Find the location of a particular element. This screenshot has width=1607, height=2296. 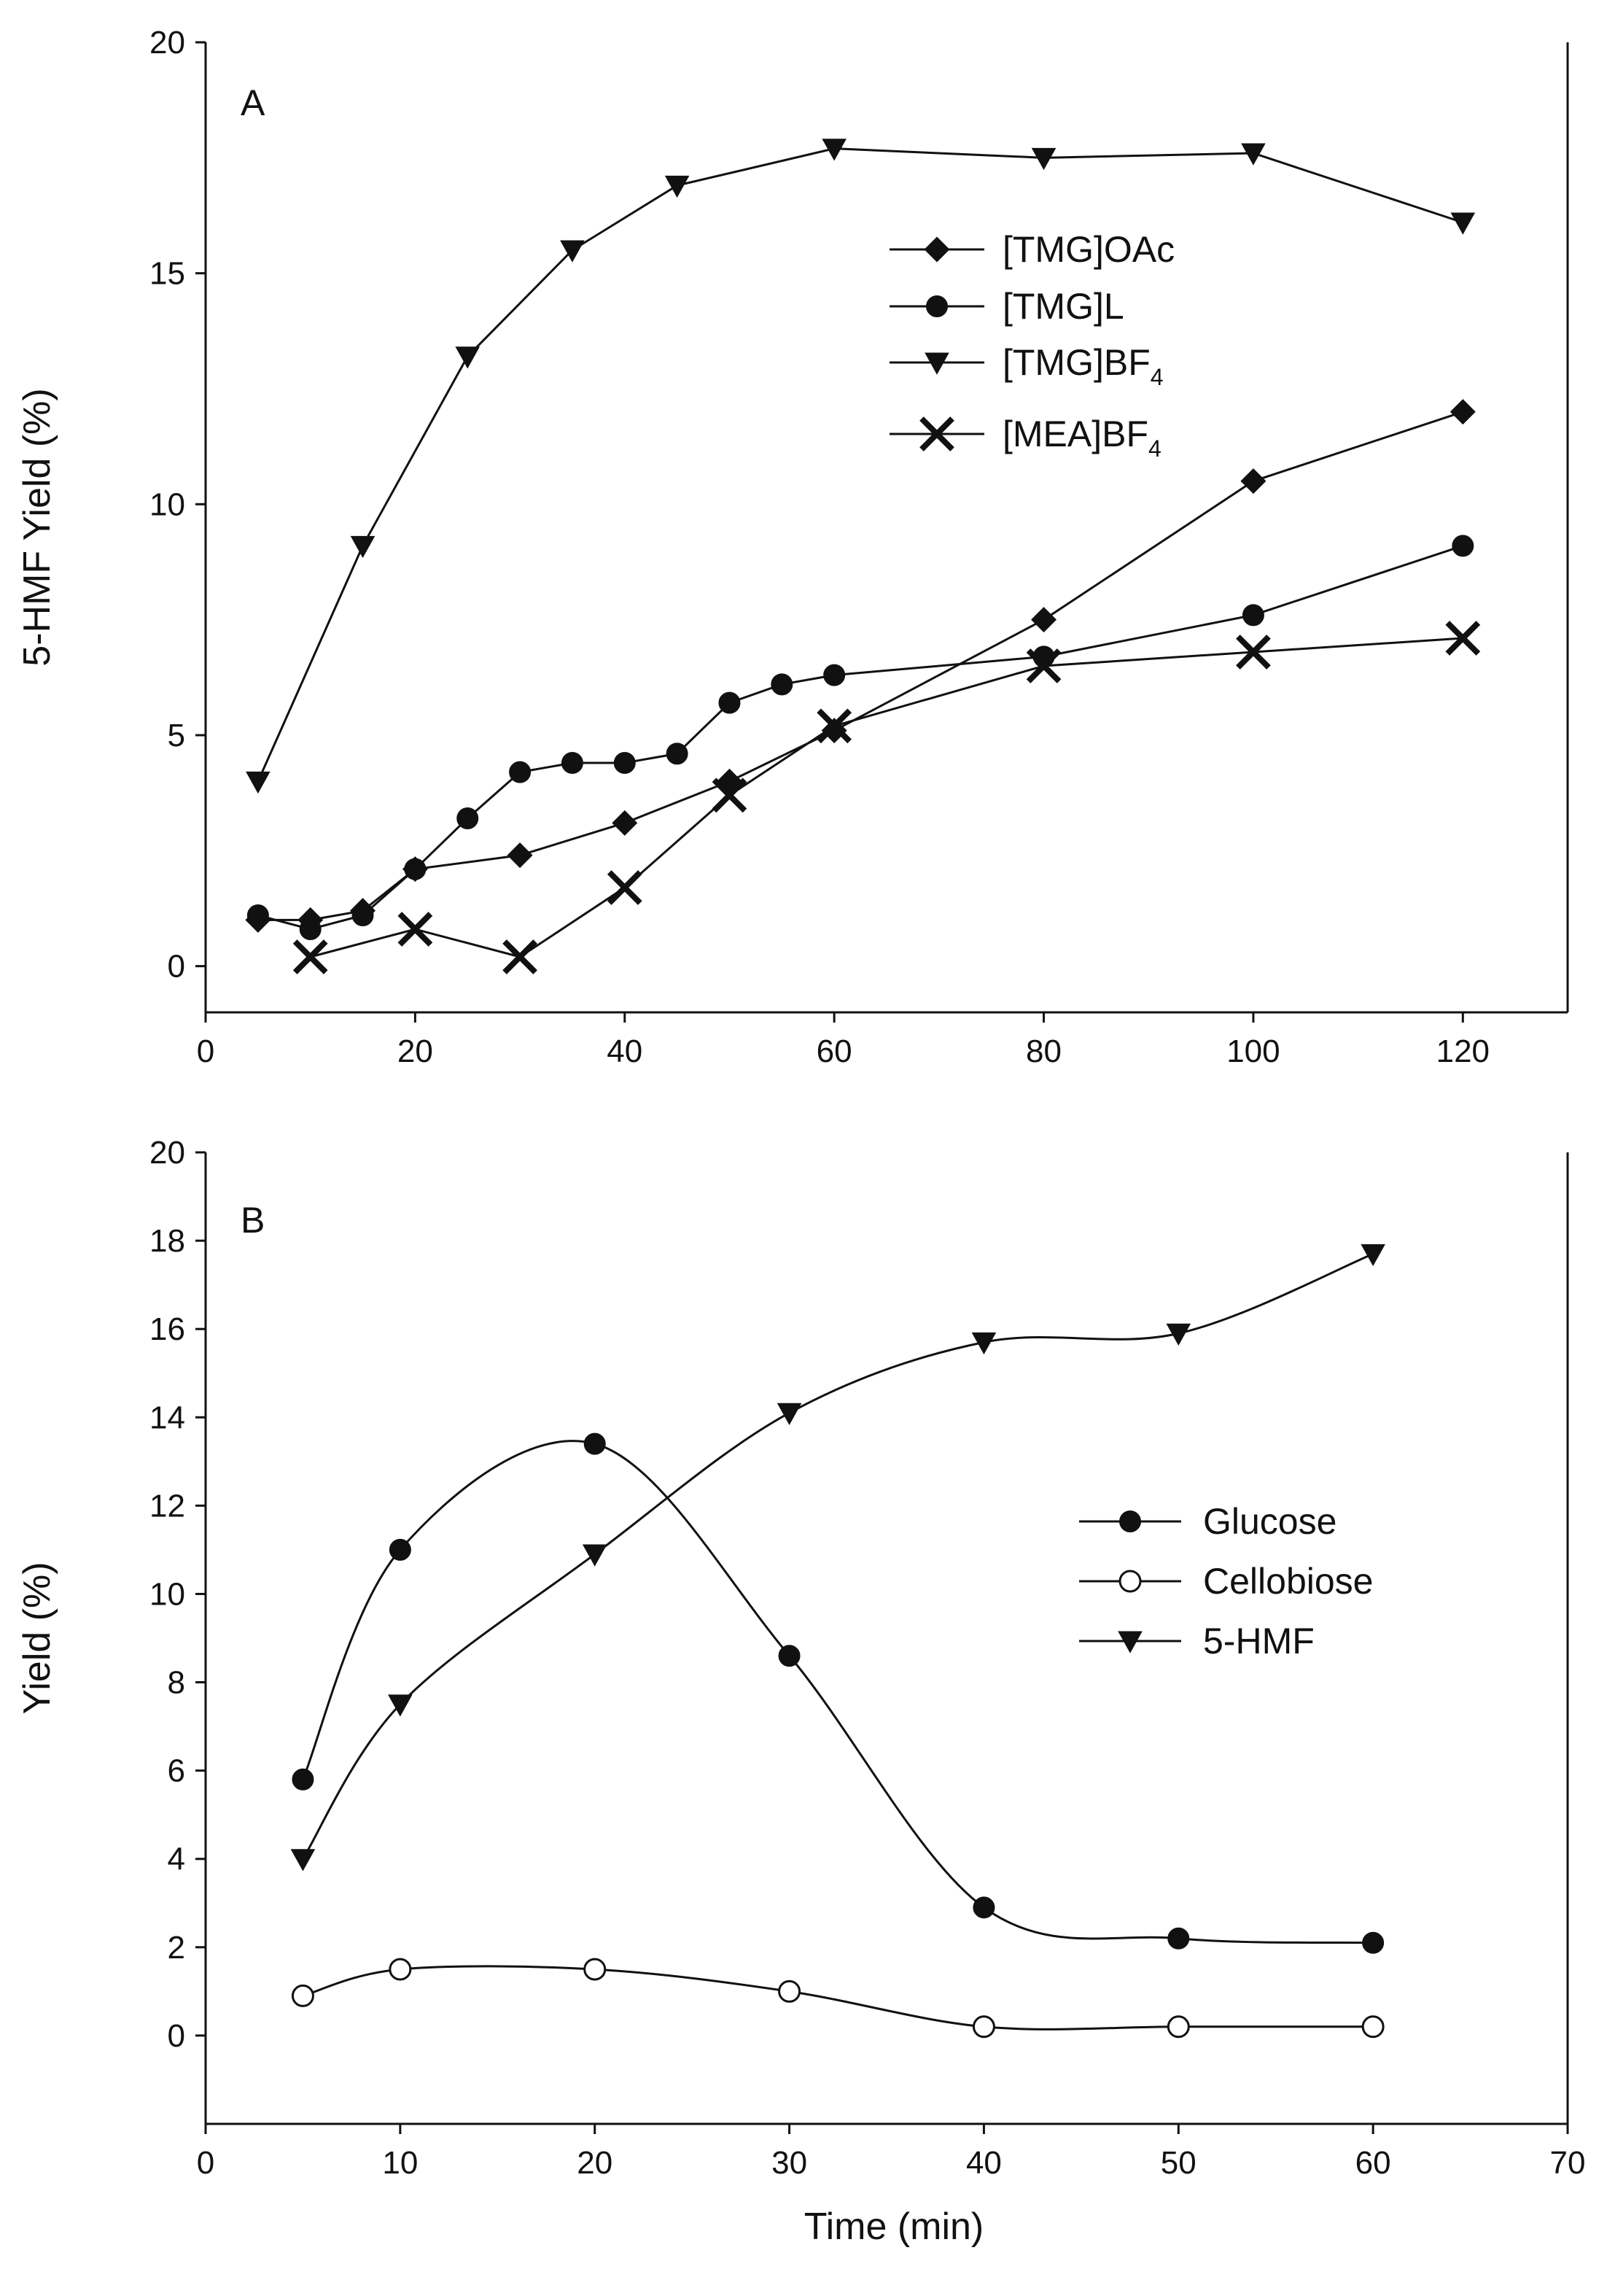

legend-entry: 5-HMF is located at coordinates (1197, 1641).